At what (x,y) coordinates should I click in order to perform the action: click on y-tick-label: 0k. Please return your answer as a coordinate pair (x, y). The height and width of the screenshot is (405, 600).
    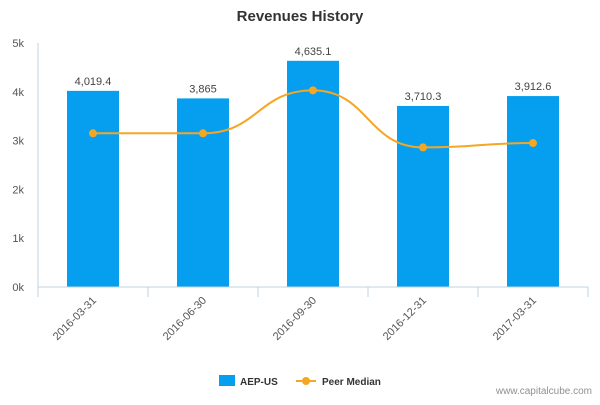
    Looking at the image, I should click on (18, 288).